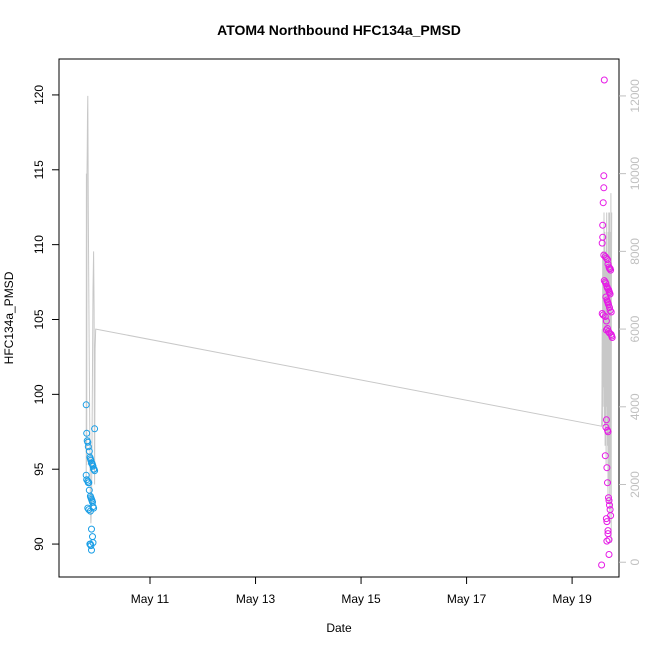 This screenshot has height=650, width=650. I want to click on x-tick-label: May 17, so click(467, 599).